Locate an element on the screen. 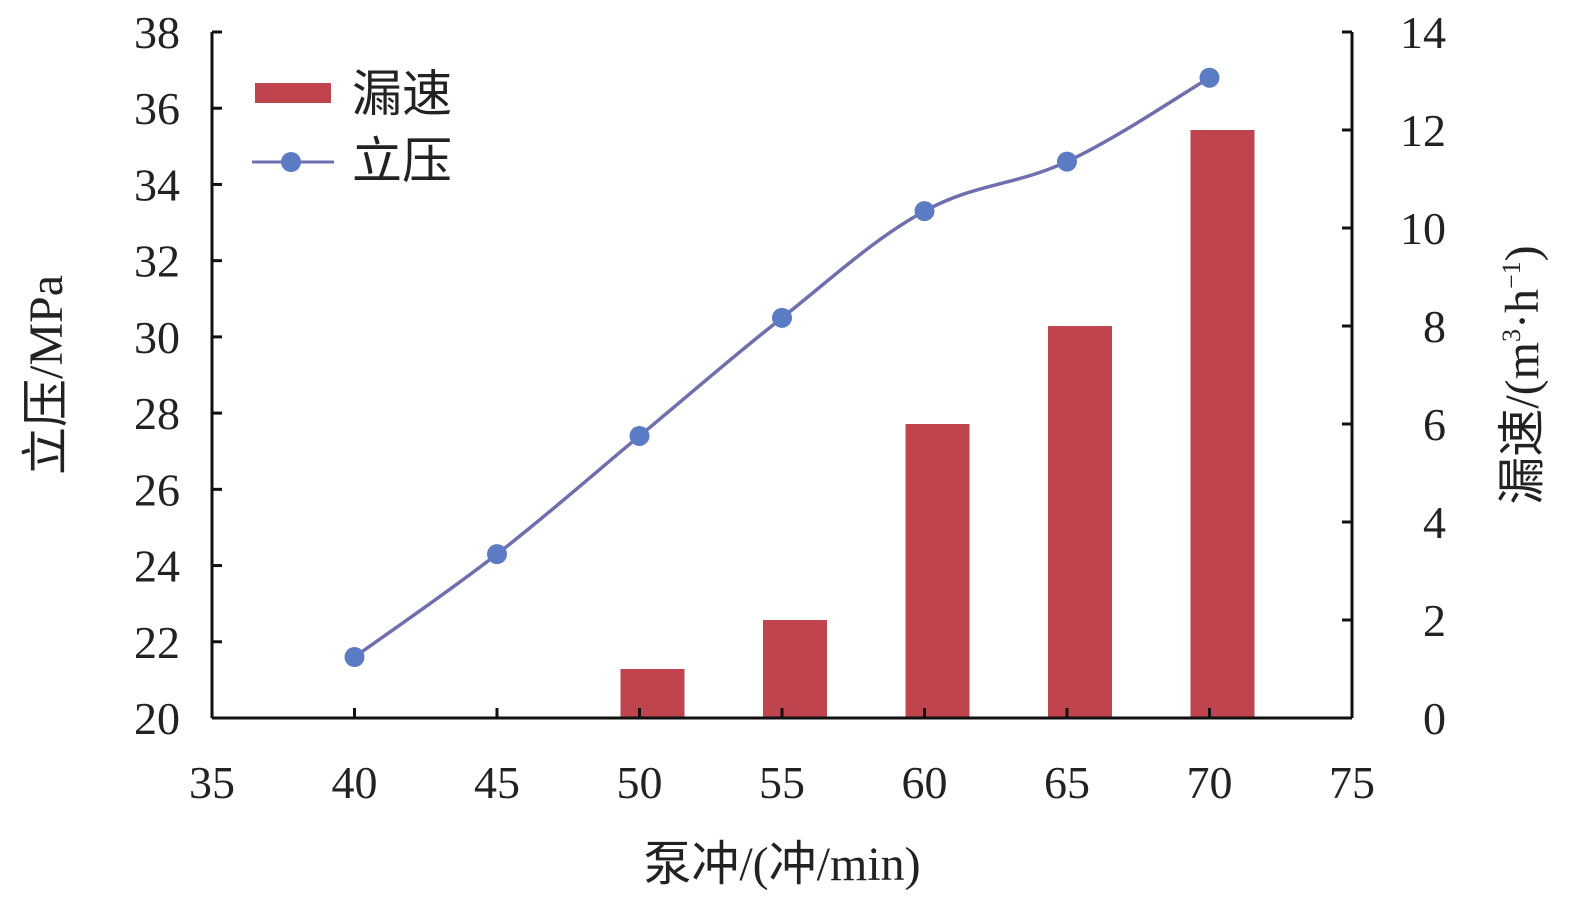  x-tick-label-60: 60 is located at coordinates (925, 782).